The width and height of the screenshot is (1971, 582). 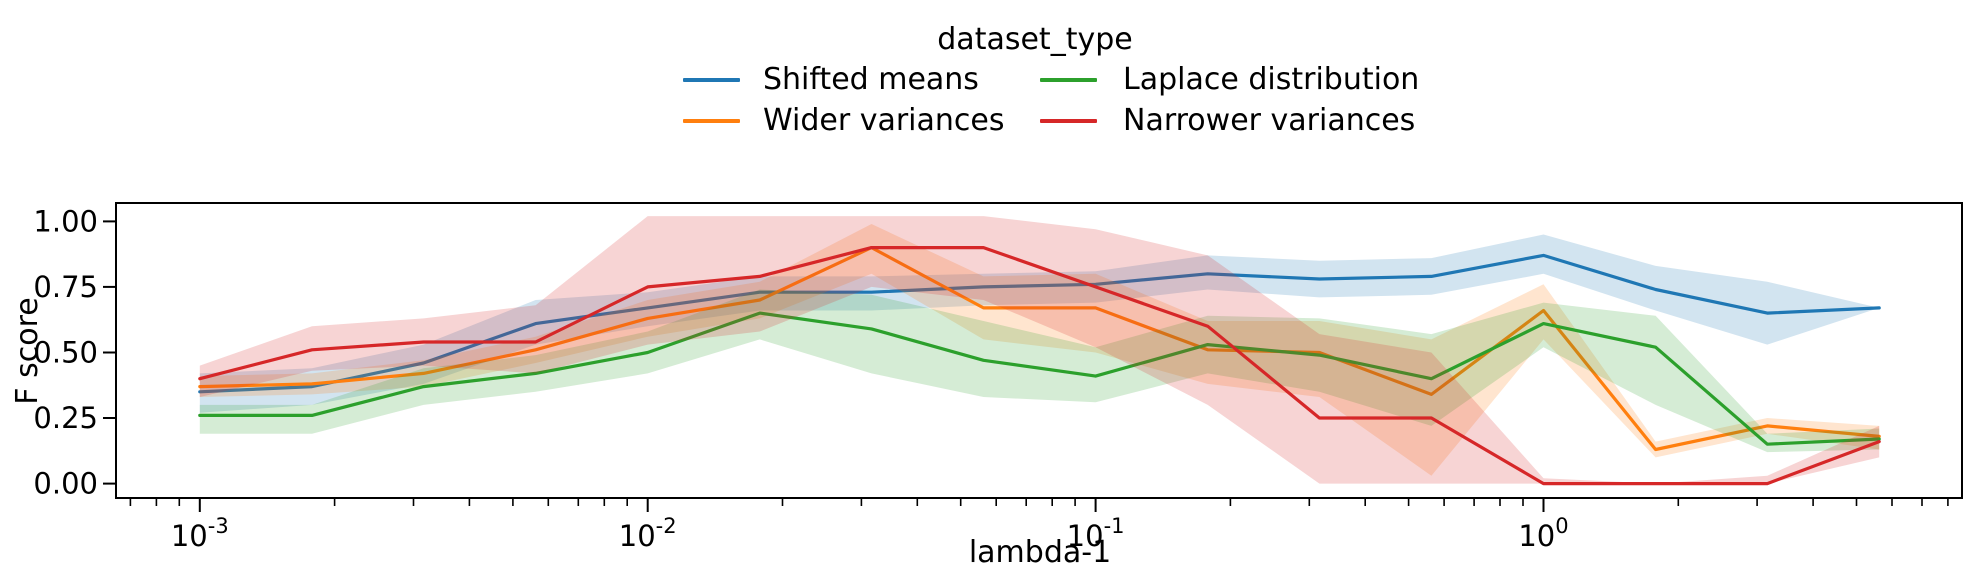 I want to click on legend-label-narrower-variances: Narrower variances, so click(x=1269, y=120).